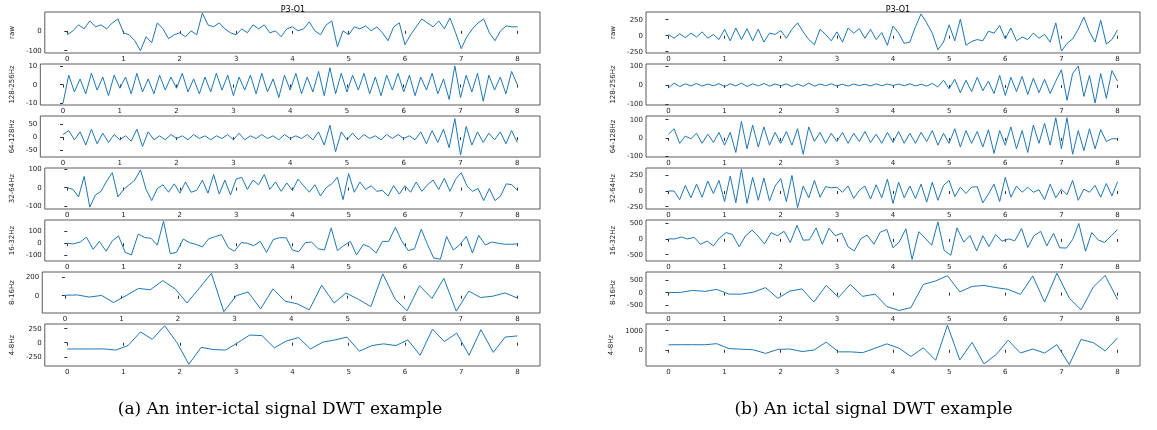  I want to click on text: (a) An inter-ictal signal DWT example, so click(280, 407).